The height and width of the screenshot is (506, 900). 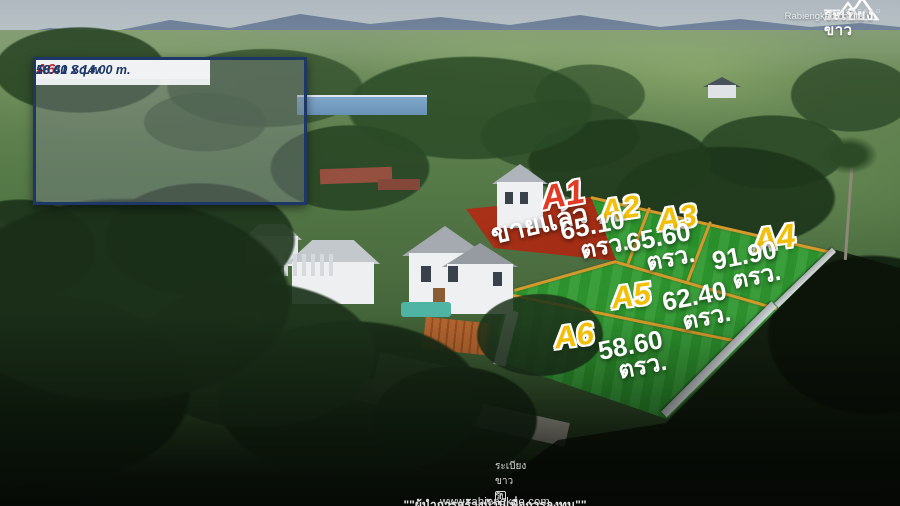 I want to click on house, so click(x=722, y=91).